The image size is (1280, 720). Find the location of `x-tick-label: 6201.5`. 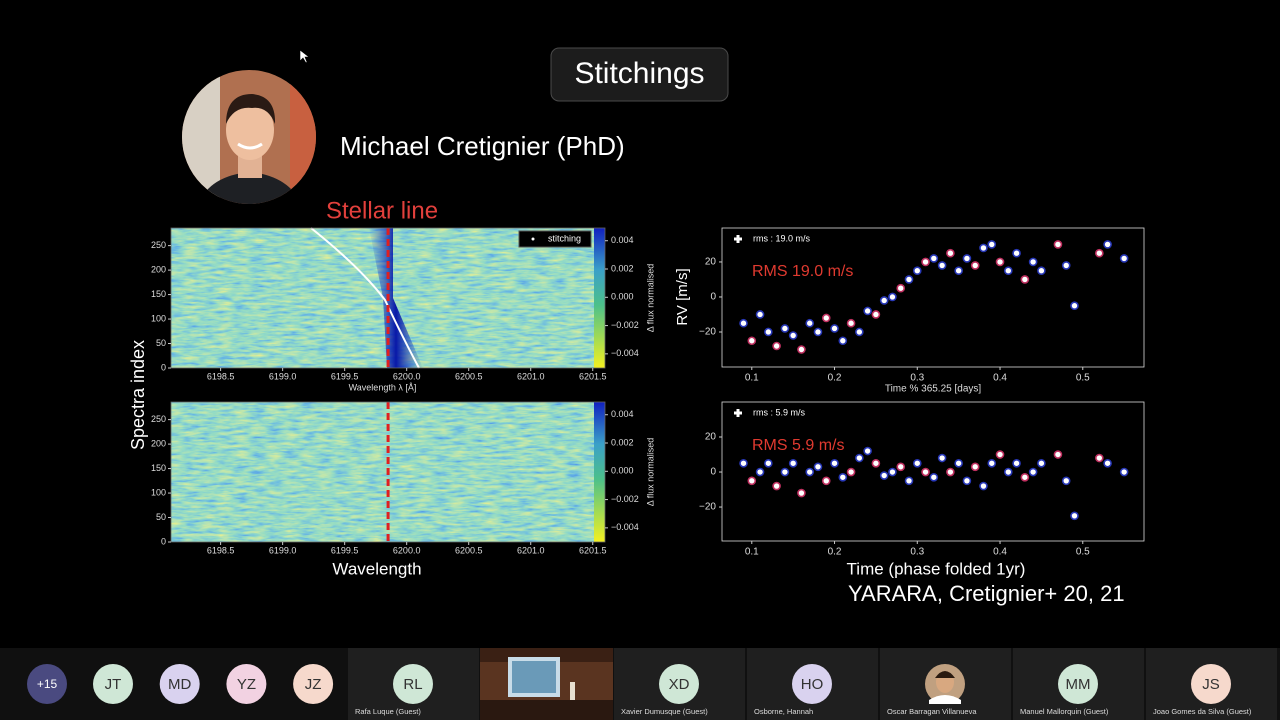

x-tick-label: 6201.5 is located at coordinates (593, 376).